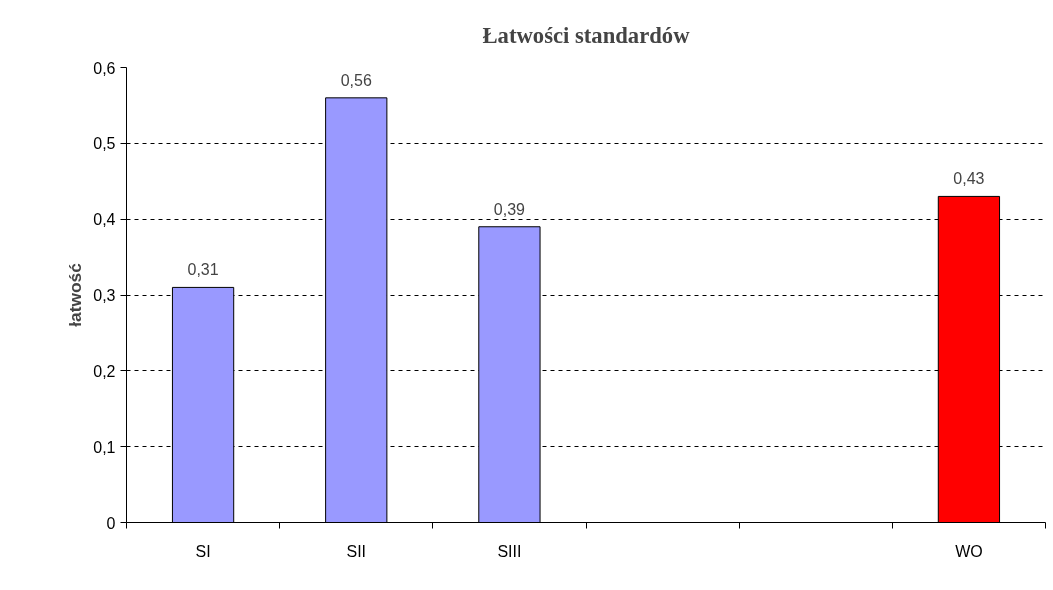  I want to click on data-label: 0,31, so click(203, 270).